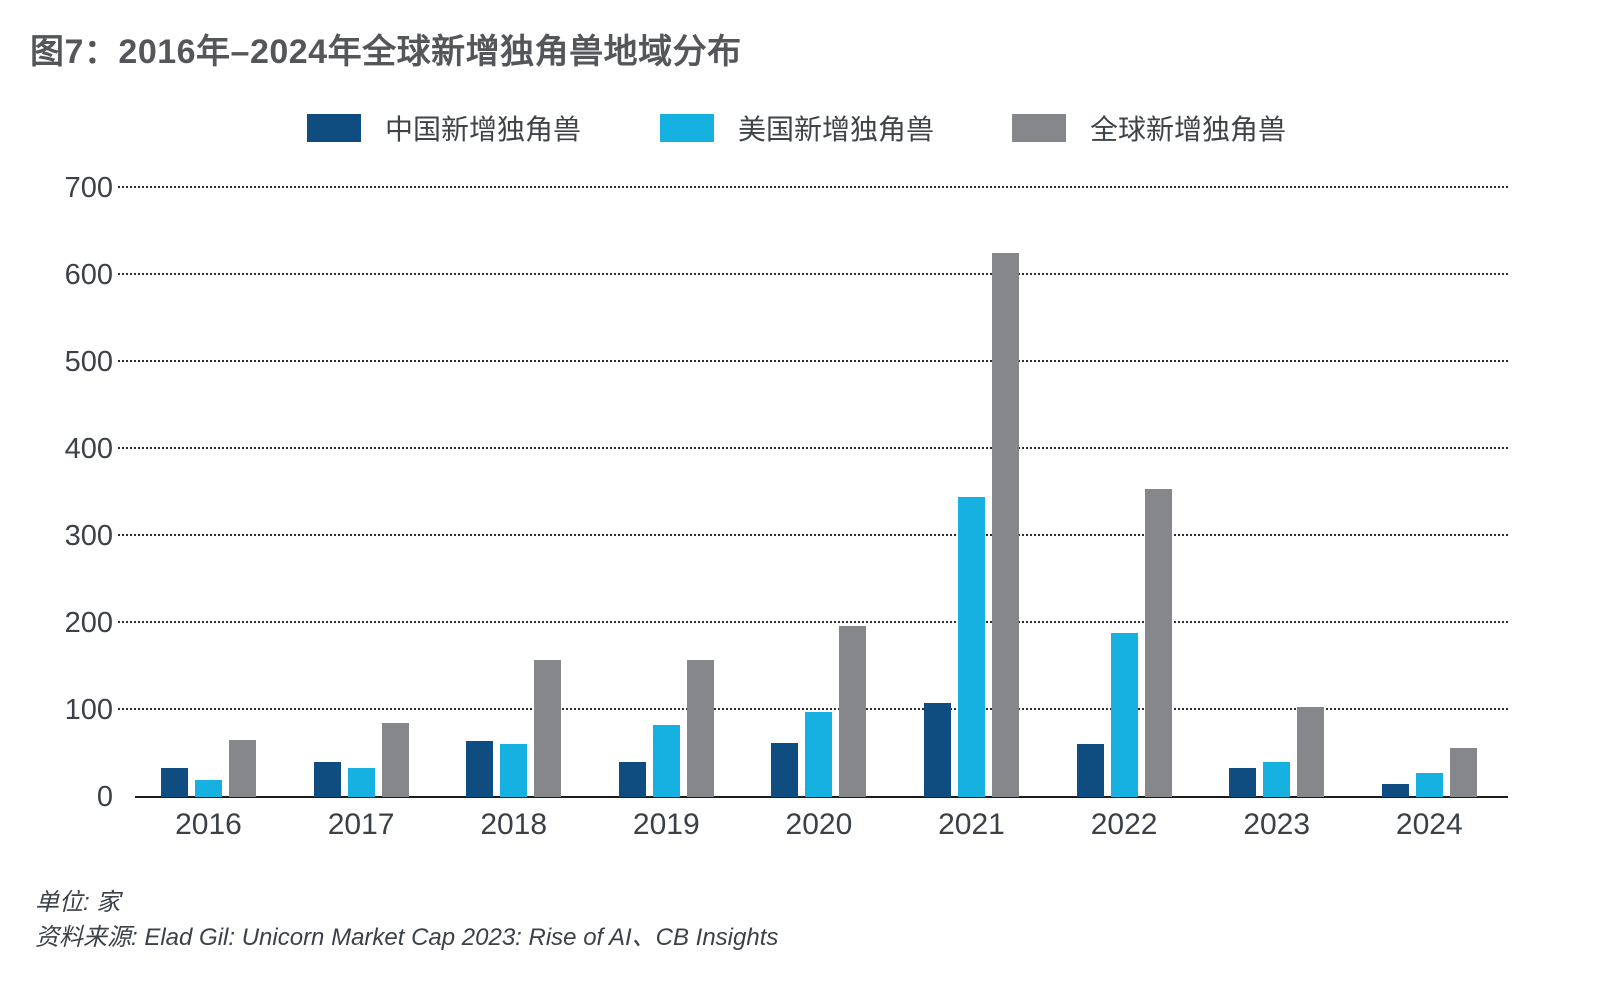 The image size is (1609, 990). What do you see at coordinates (1124, 824) in the screenshot?
I see `x-axis-tick-label: 2022` at bounding box center [1124, 824].